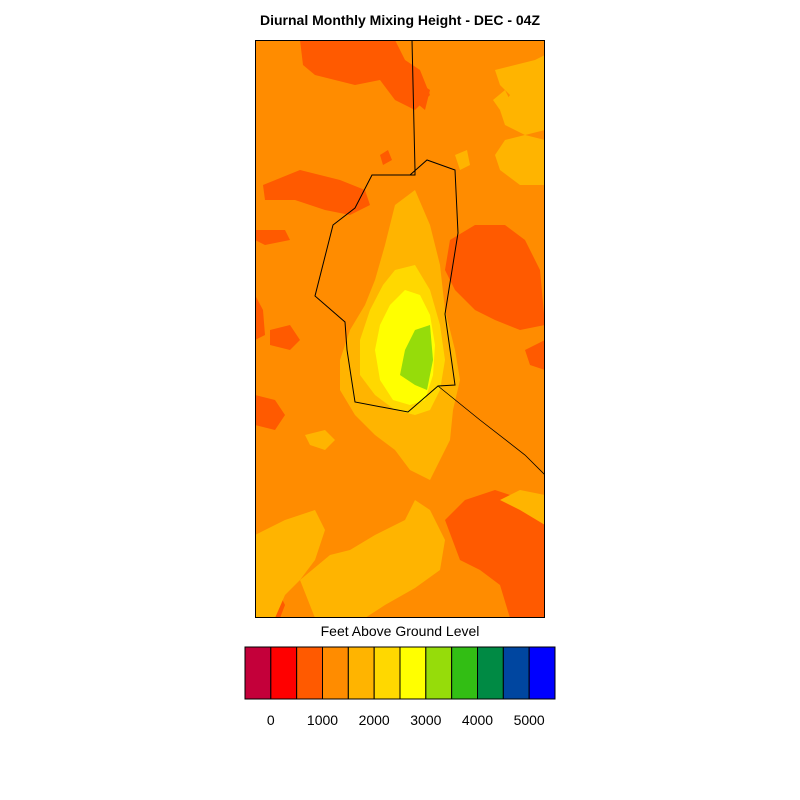 The width and height of the screenshot is (800, 800). What do you see at coordinates (270, 720) in the screenshot?
I see `colorbar-tick-label: 0` at bounding box center [270, 720].